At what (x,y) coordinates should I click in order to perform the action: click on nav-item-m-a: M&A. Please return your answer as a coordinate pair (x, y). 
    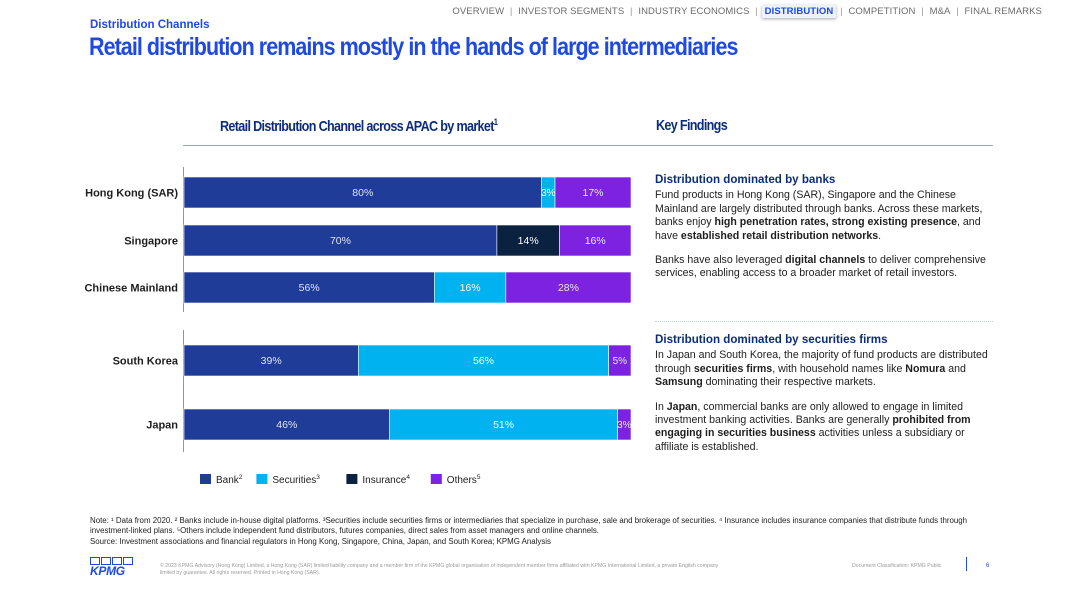
    Looking at the image, I should click on (940, 11).